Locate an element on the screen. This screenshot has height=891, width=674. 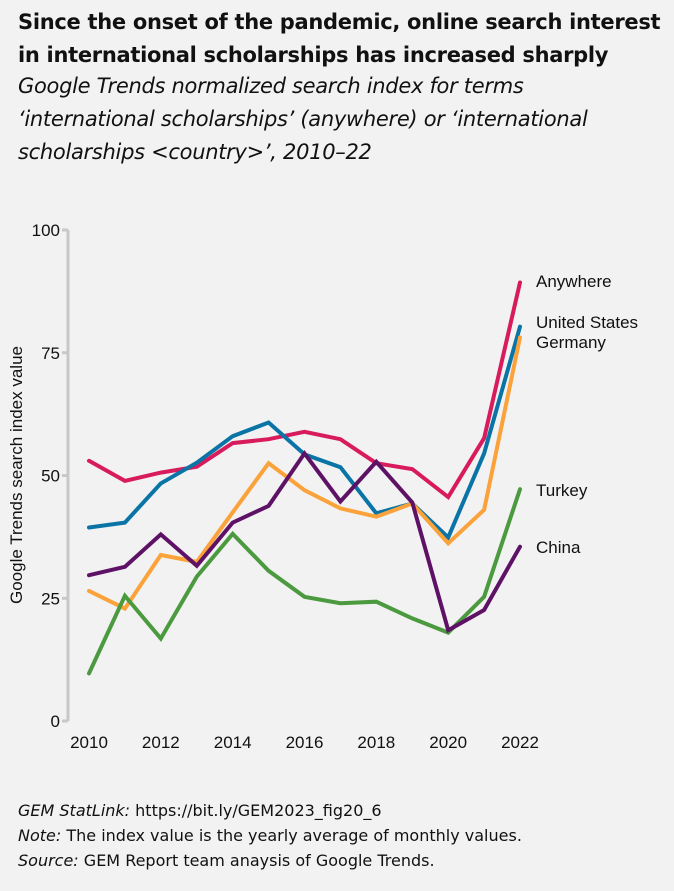
y-tick-label: 0 is located at coordinates (55, 721).